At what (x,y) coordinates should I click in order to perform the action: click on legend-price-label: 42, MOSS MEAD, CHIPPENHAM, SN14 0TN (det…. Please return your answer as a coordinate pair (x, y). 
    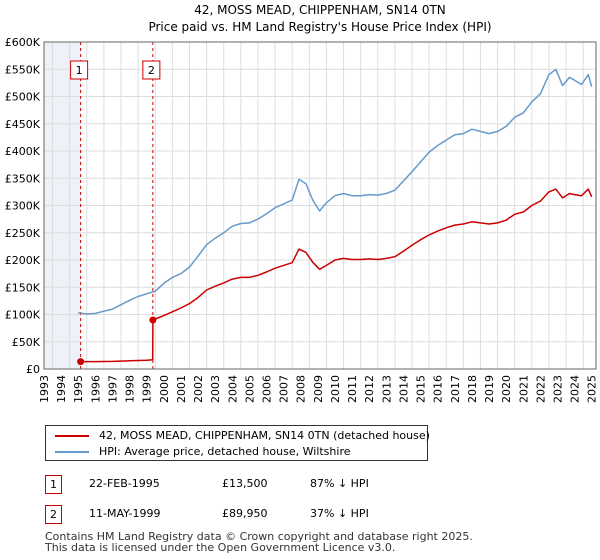
    Looking at the image, I should click on (264, 435).